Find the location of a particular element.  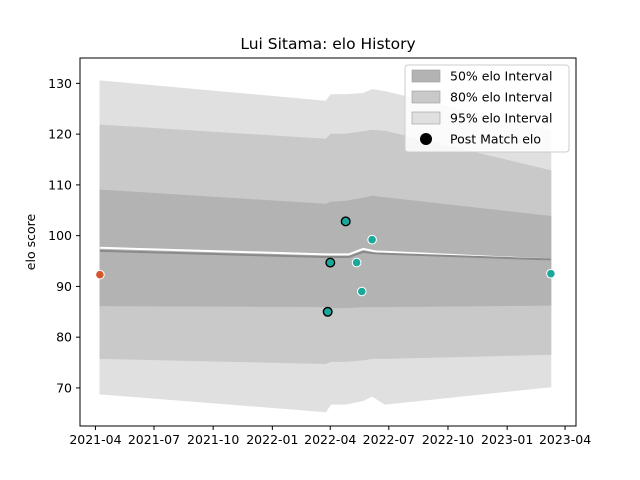

mean-line is located at coordinates (325, 255).